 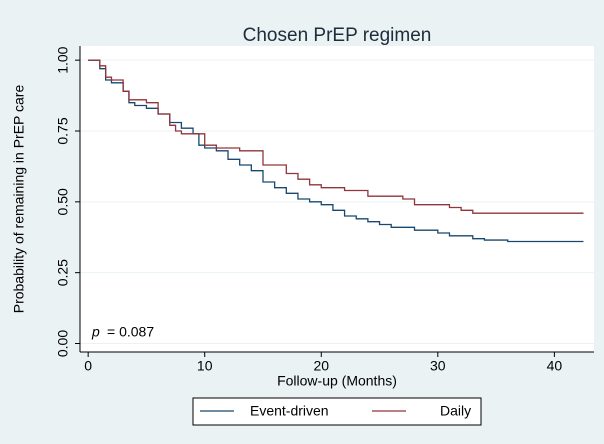 I want to click on legend-box, so click(x=337, y=411).